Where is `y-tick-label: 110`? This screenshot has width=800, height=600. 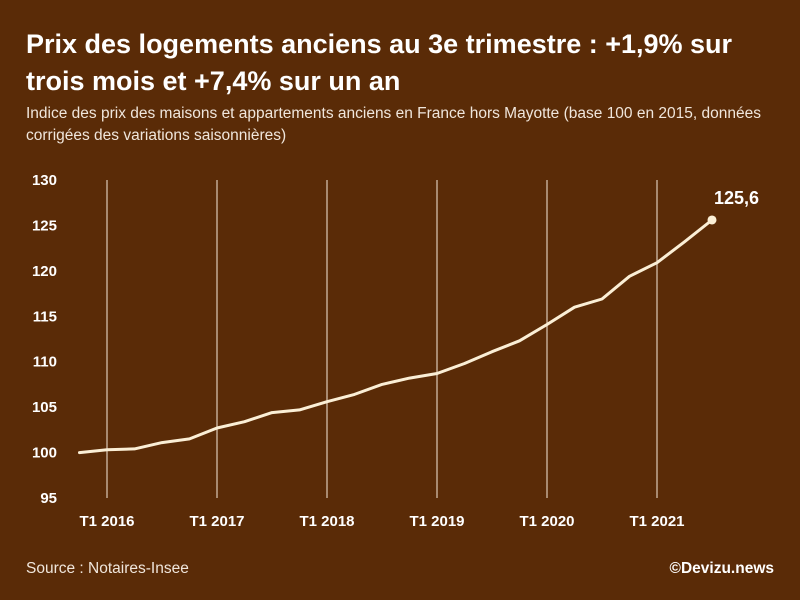
y-tick-label: 110 is located at coordinates (45, 362).